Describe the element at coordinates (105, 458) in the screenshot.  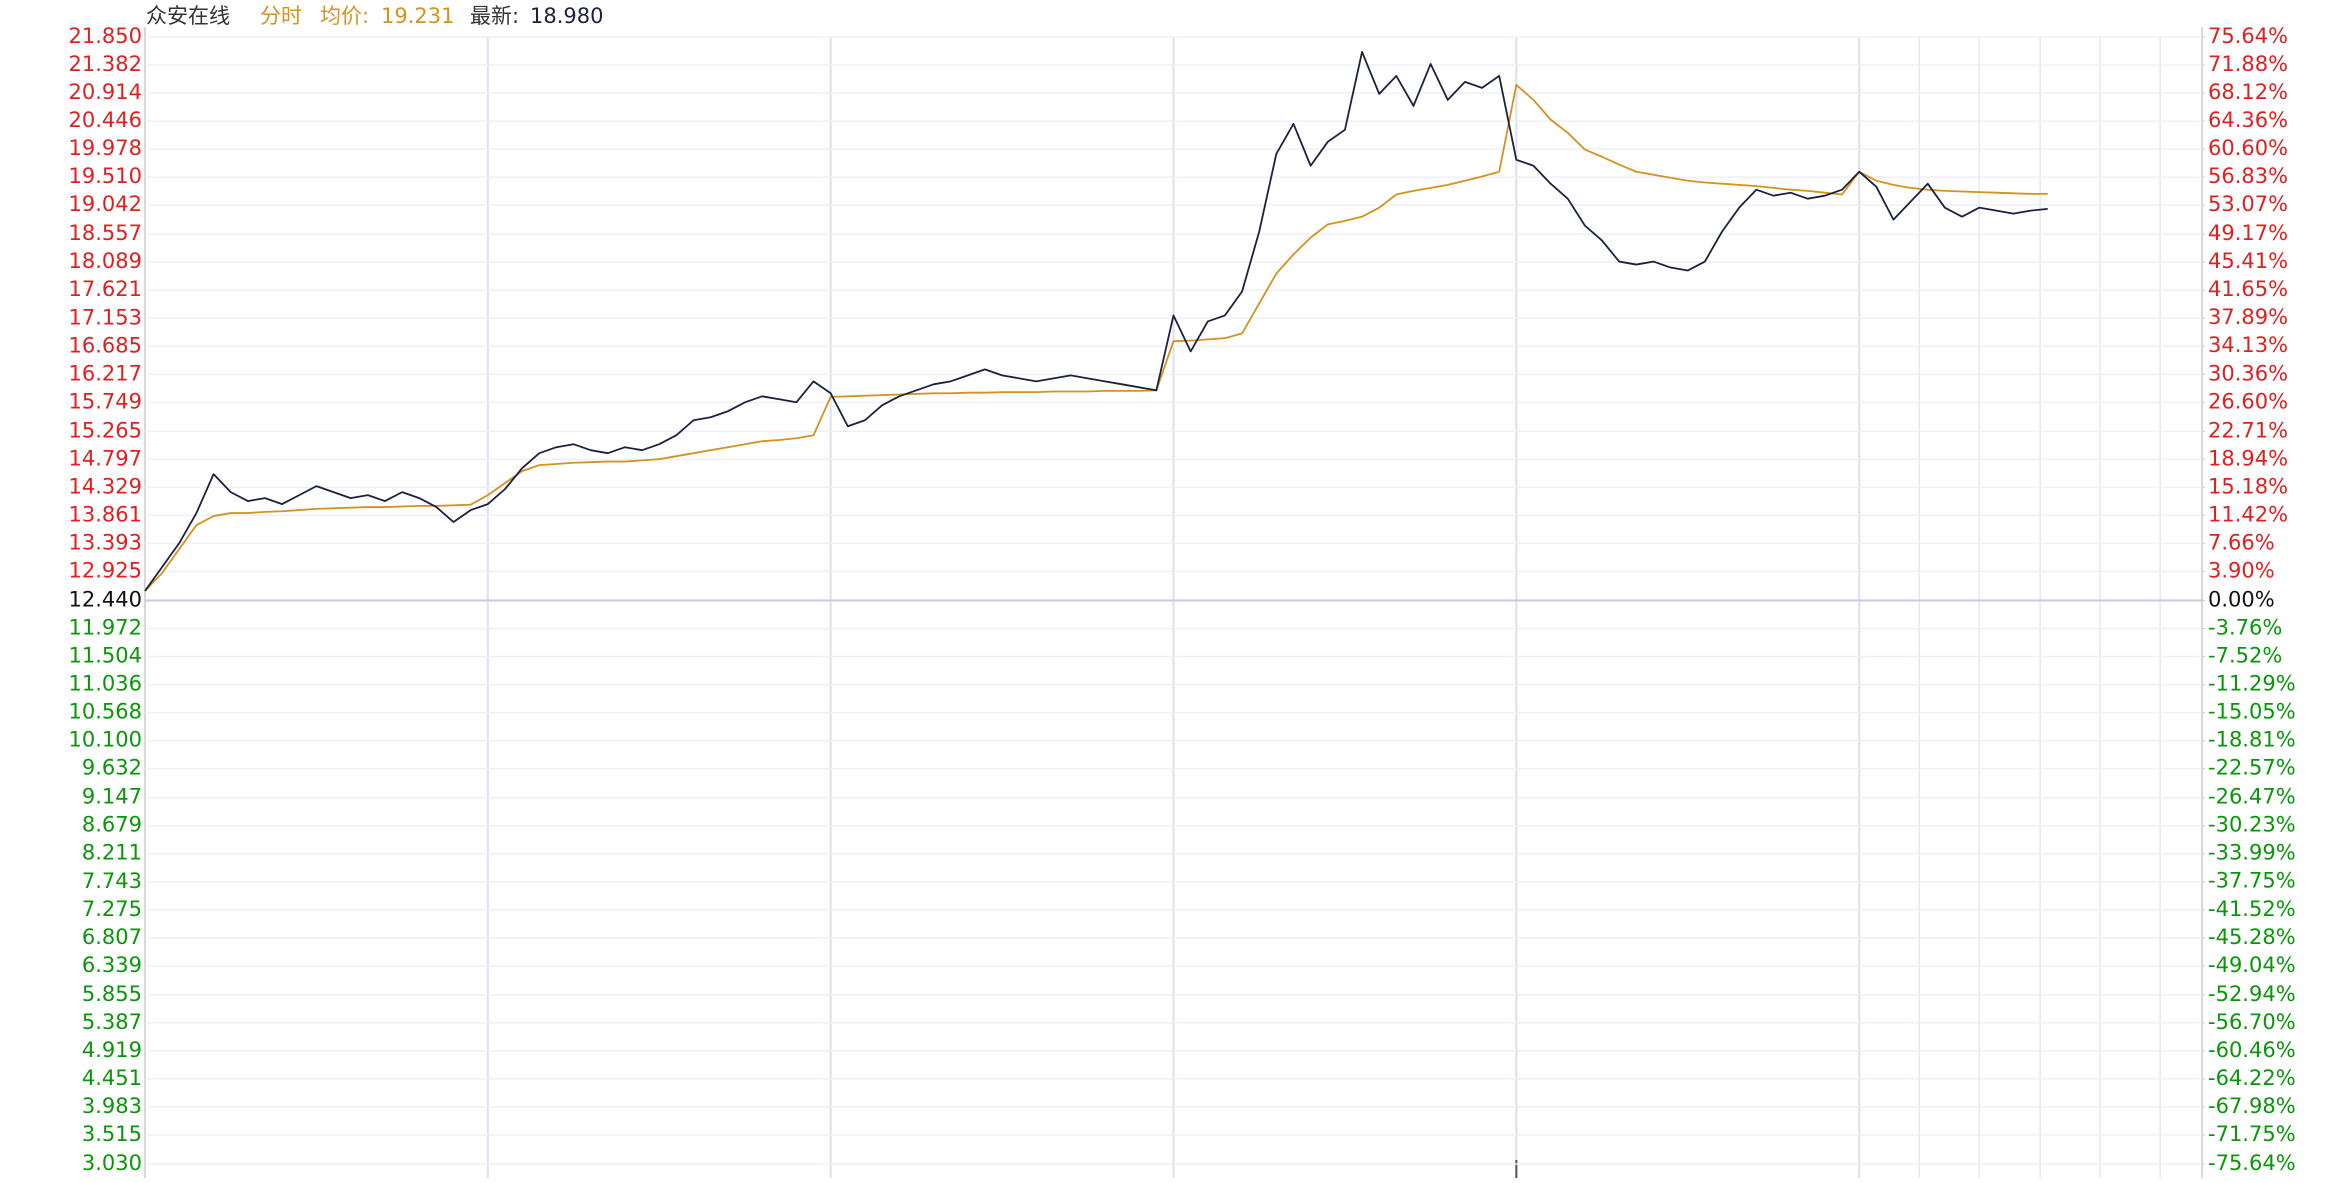
I see `y-tick-label: 14.797` at that location.